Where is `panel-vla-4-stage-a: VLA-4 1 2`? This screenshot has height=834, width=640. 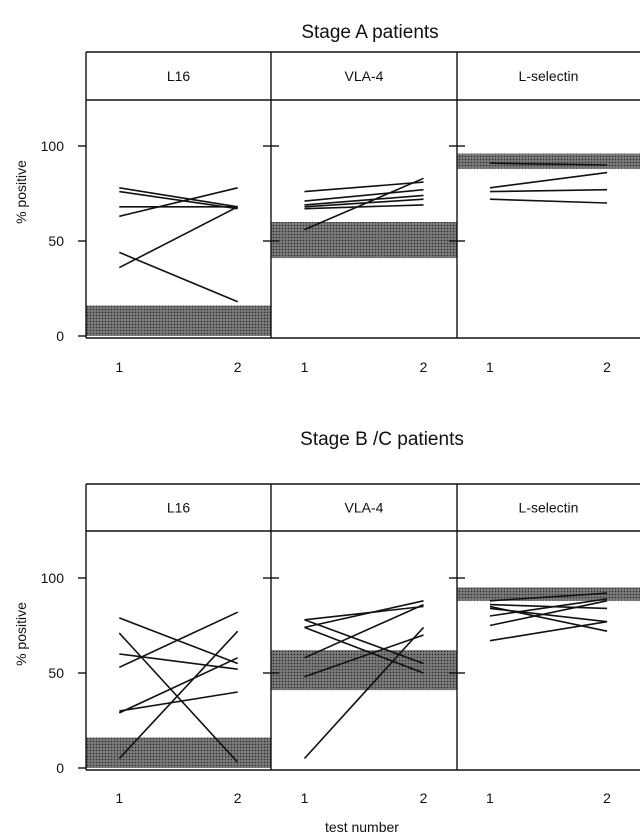
panel-vla-4-stage-a: VLA-4 1 2 is located at coordinates (360, 213).